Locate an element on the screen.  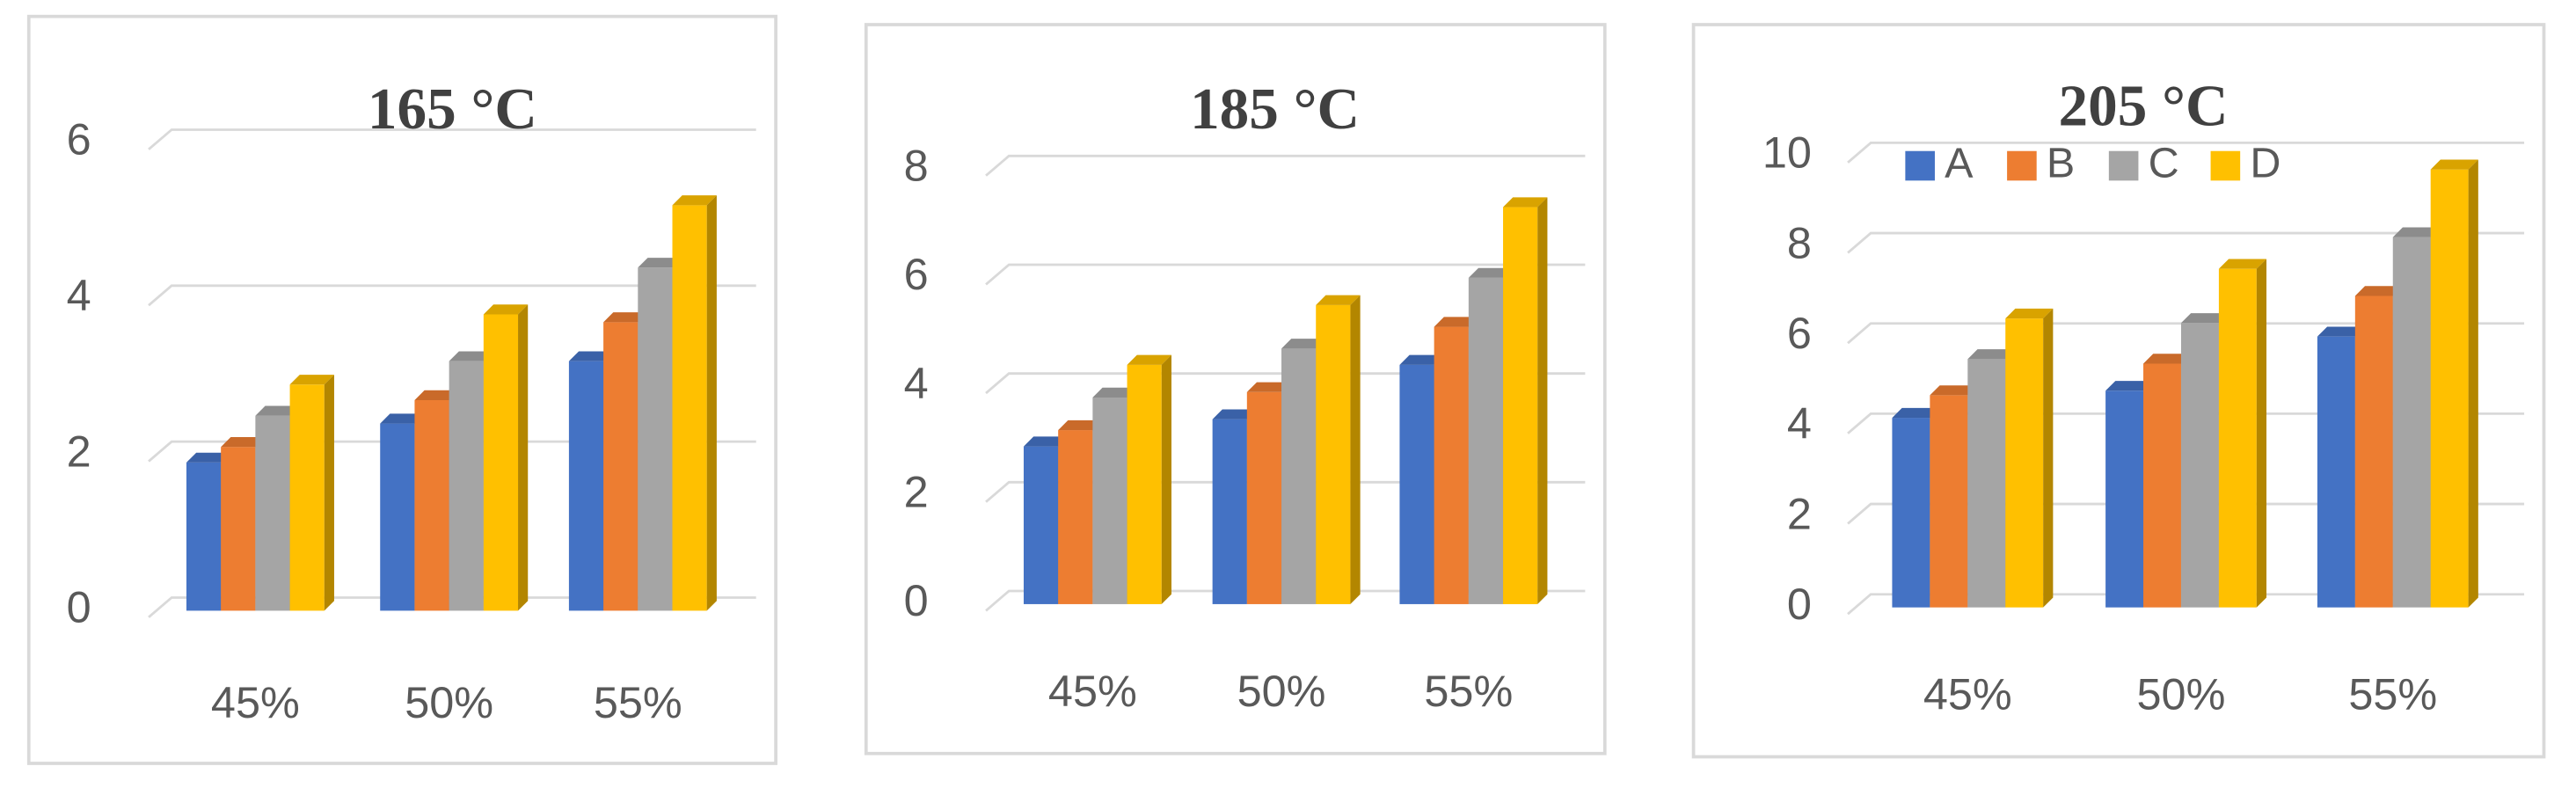
legend-label: D is located at coordinates (2265, 162).